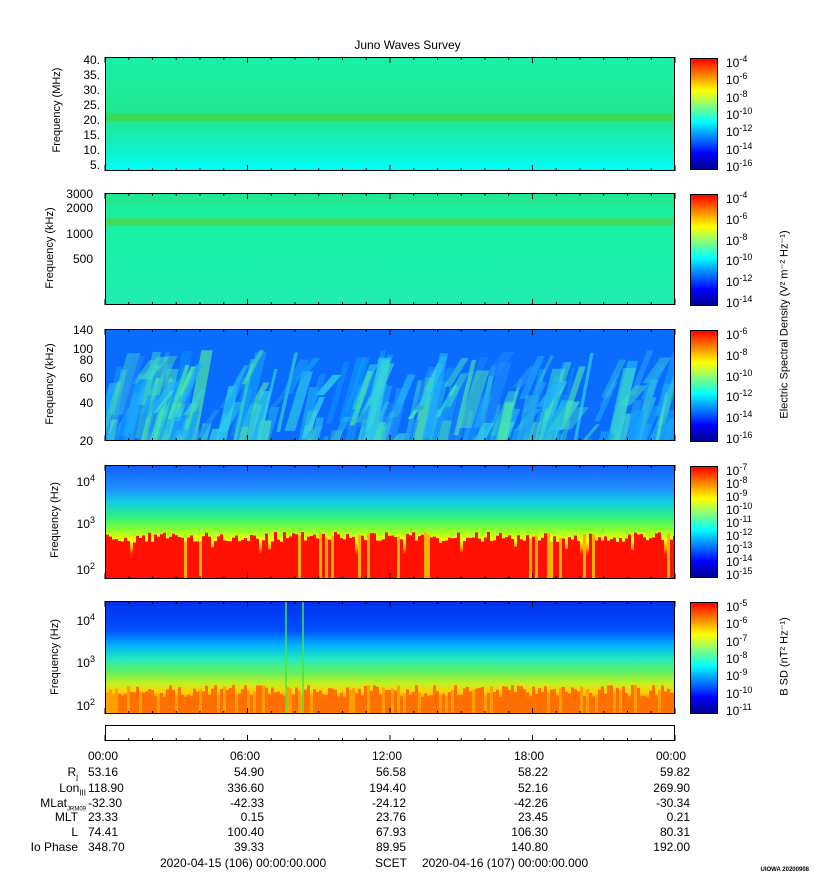 Image resolution: width=815 pixels, height=880 pixels. I want to click on ephemeris-value: 39.33, so click(248, 847).